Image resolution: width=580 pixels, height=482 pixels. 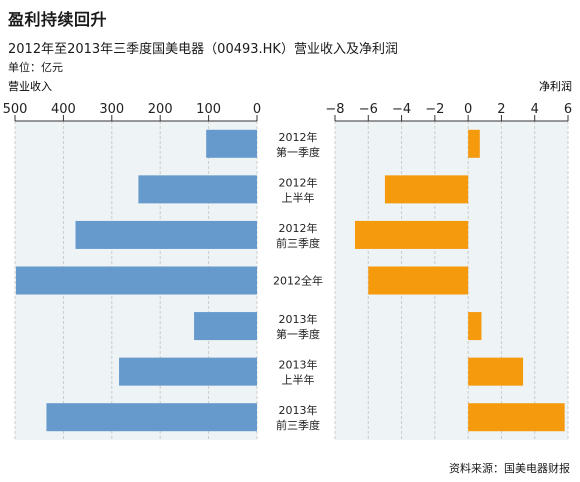 What do you see at coordinates (434, 109) in the screenshot?
I see `profit-tick-label: −2` at bounding box center [434, 109].